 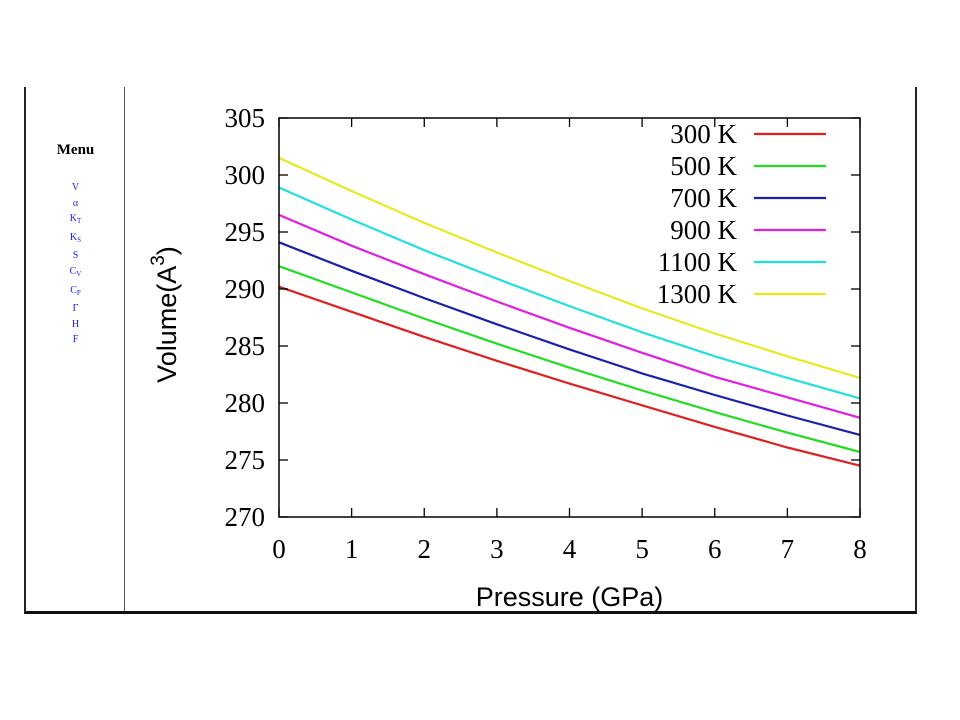 What do you see at coordinates (279, 549) in the screenshot?
I see `x-tick-label: 0` at bounding box center [279, 549].